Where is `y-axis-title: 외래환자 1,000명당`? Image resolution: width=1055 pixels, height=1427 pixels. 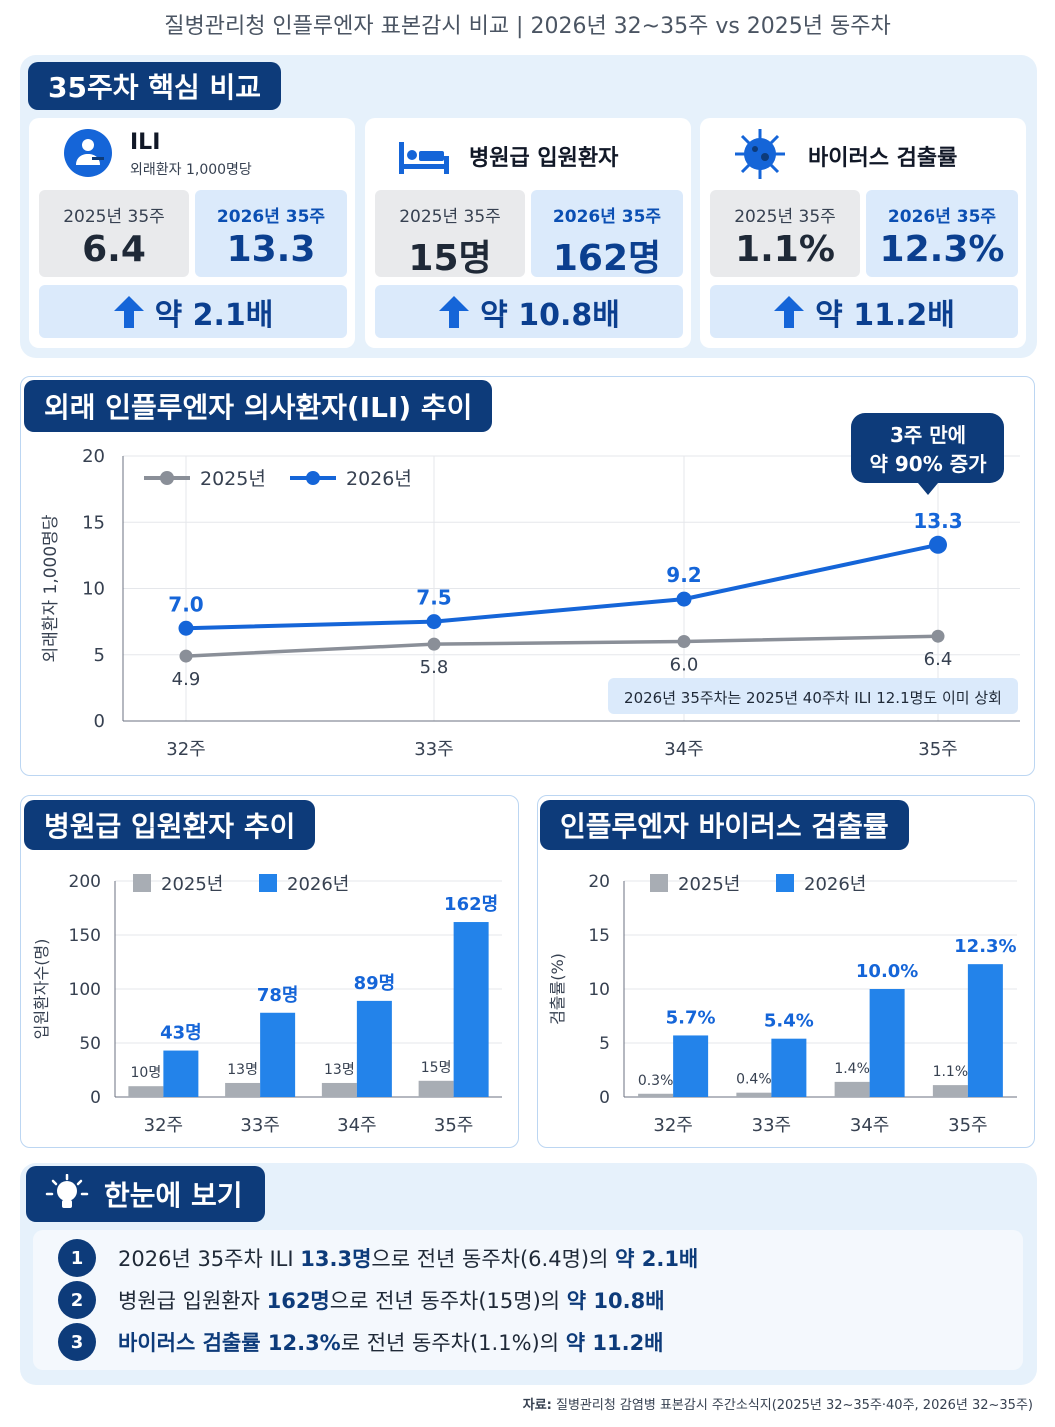
y-axis-title: 외래환자 1,000명당 is located at coordinates (51, 588).